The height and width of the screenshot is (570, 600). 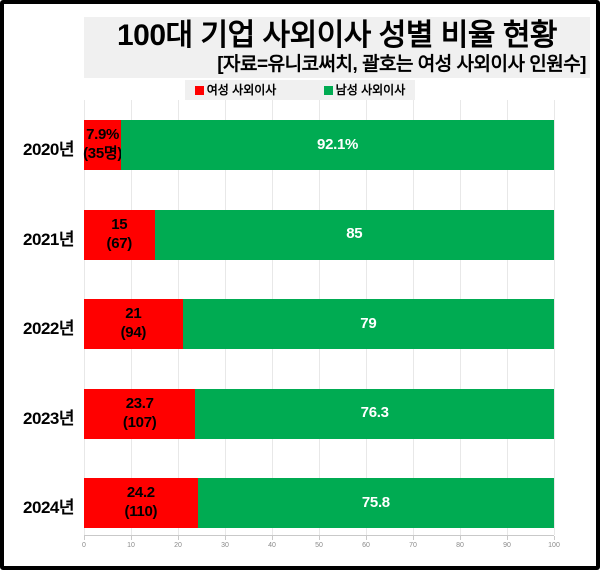 I want to click on x-tick-label: 20, so click(x=178, y=545).